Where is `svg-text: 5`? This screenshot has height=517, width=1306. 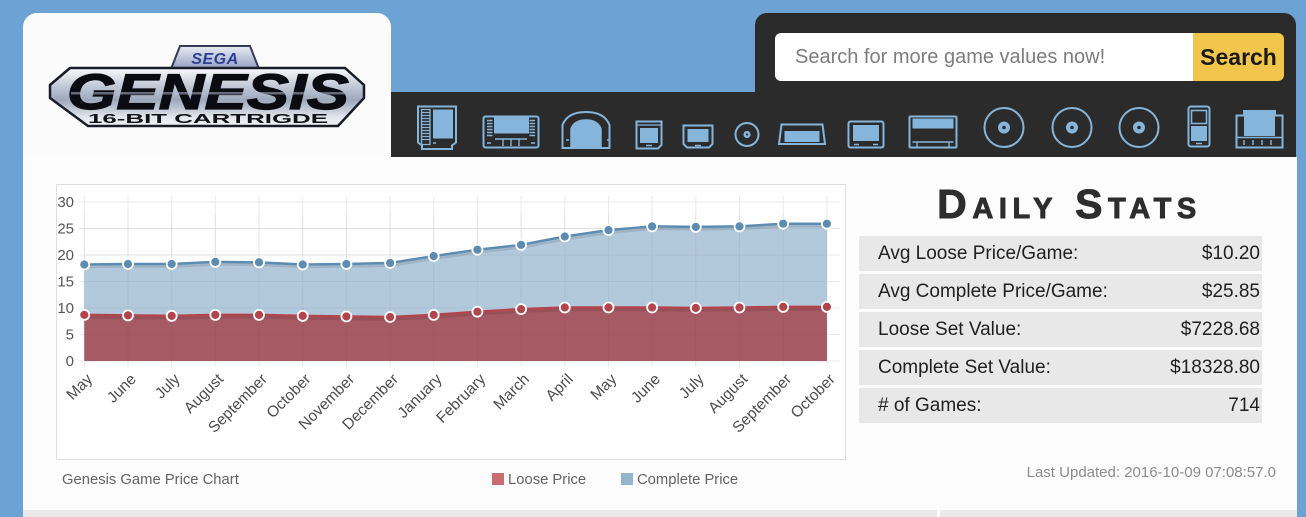 svg-text: 5 is located at coordinates (70, 335).